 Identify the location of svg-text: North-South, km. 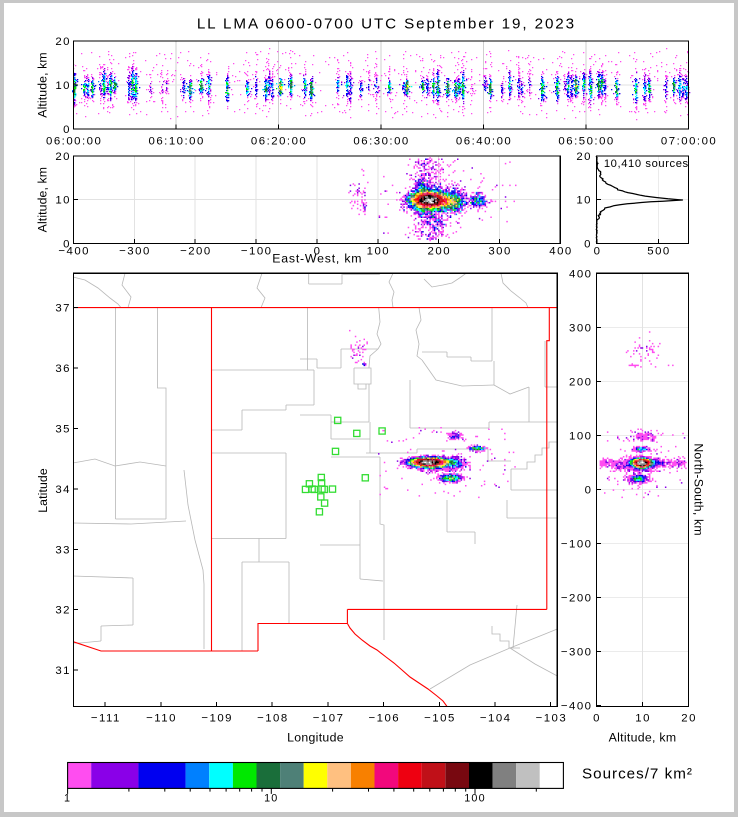
(699, 489).